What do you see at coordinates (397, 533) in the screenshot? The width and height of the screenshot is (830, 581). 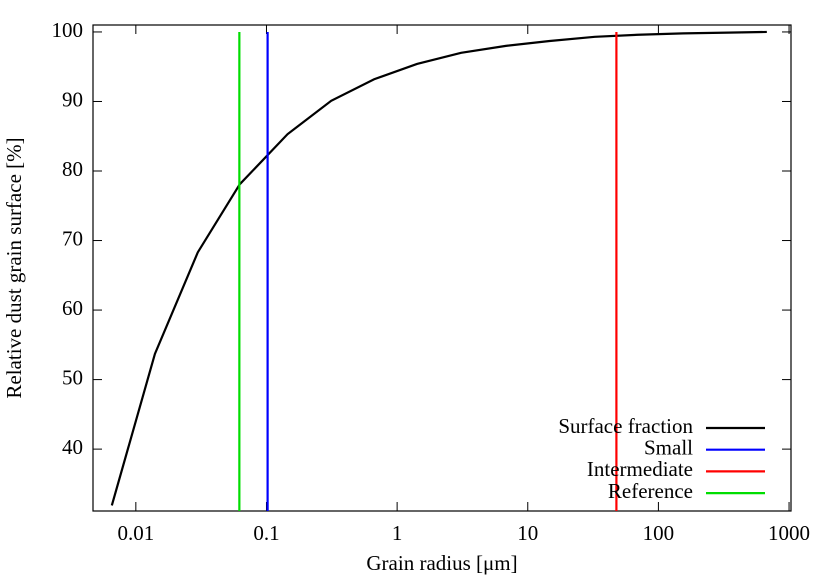 I see `x-tick-label: 1` at bounding box center [397, 533].